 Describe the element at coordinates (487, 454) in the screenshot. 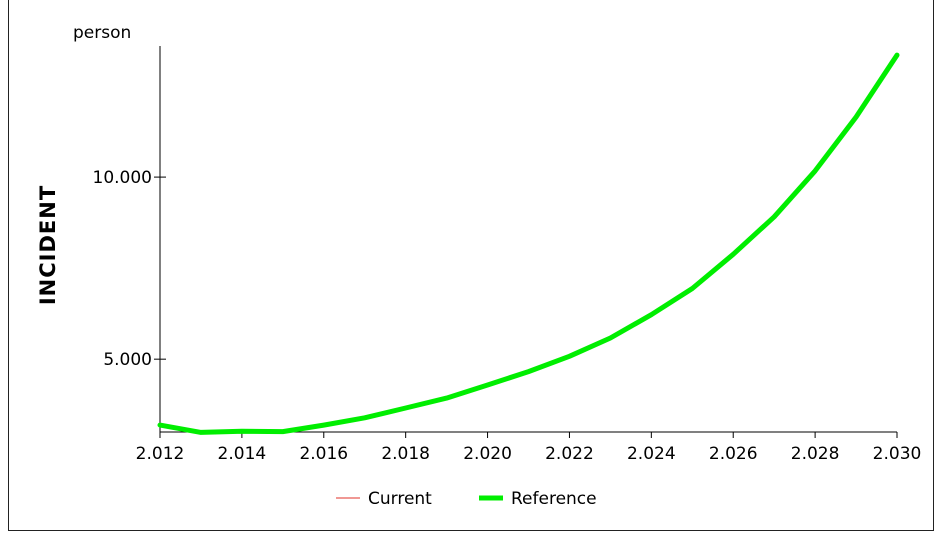

I see `x-tick-label: 2.020` at that location.